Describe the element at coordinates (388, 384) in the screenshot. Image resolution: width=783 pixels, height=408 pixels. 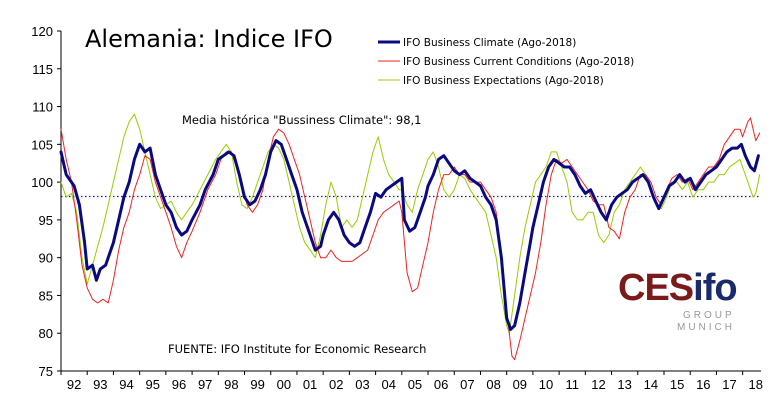
I see `x-tick-label: 04` at that location.